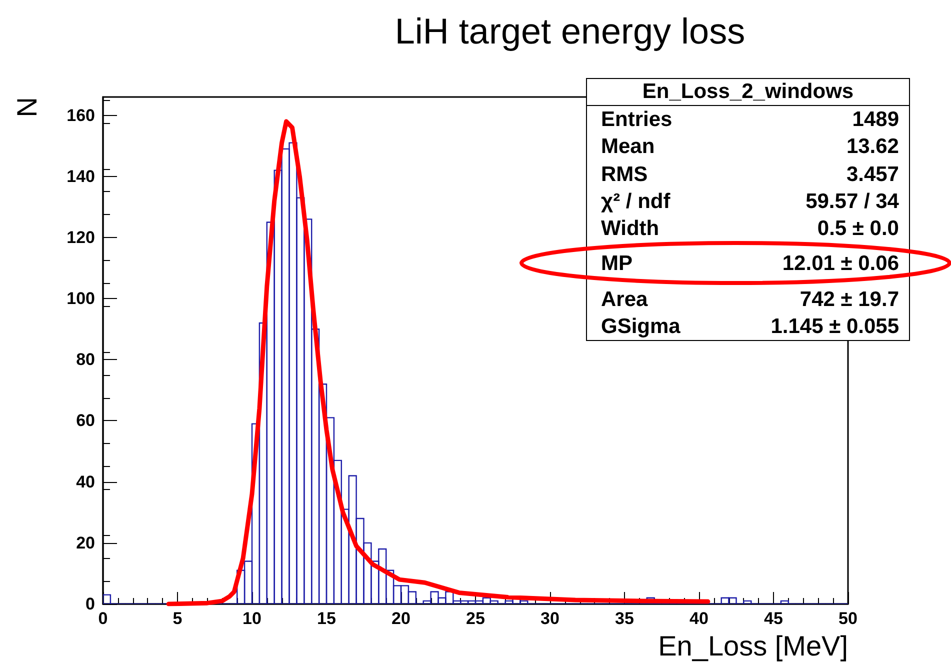  I want to click on annotation: 0.5 ± 0.0, so click(858, 229).